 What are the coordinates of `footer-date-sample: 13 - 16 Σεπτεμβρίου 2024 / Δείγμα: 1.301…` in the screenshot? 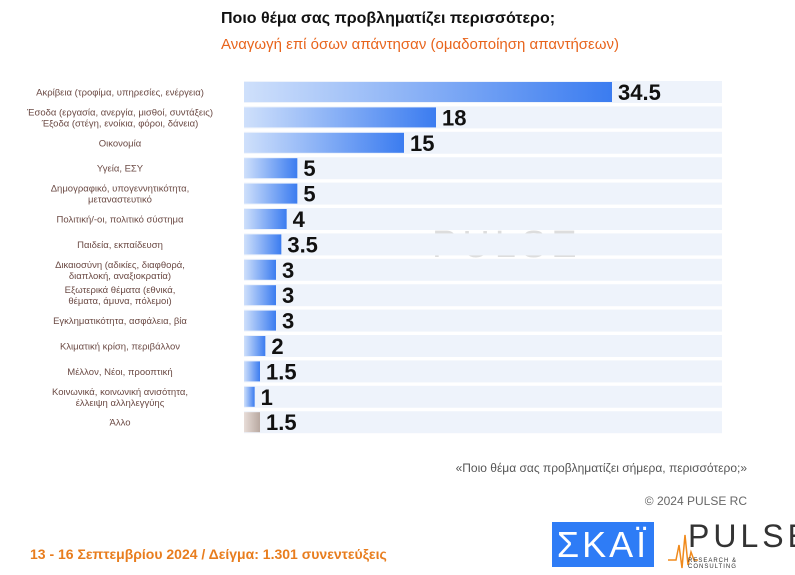 It's located at (208, 554).